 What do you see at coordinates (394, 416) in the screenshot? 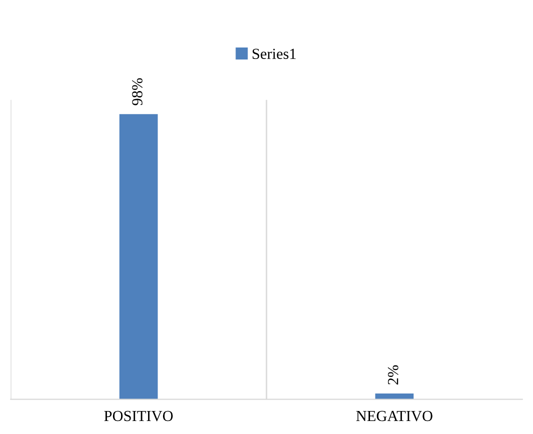
I see `x-tick-label: NEGATIVO` at bounding box center [394, 416].